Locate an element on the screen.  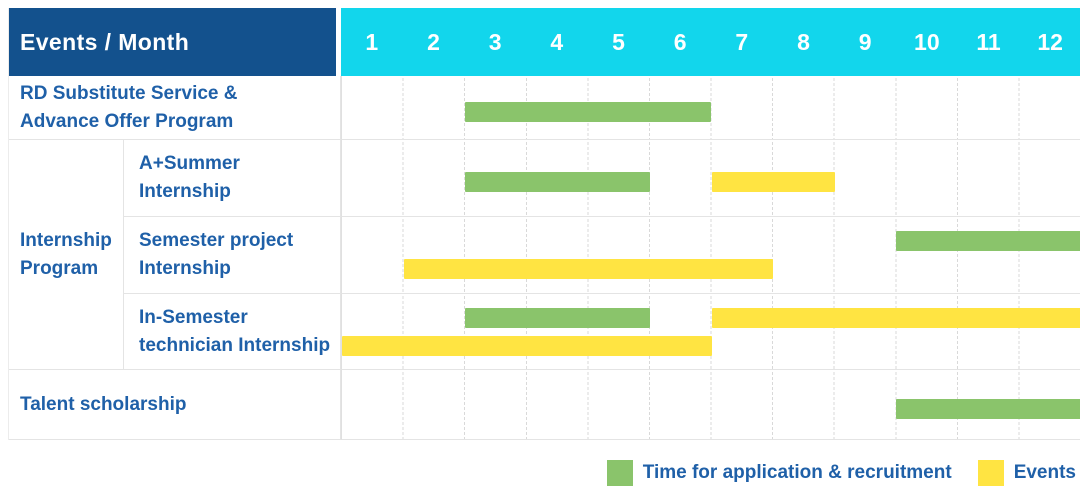
table-header-title-text: Events / Month is located at coordinates (105, 41).